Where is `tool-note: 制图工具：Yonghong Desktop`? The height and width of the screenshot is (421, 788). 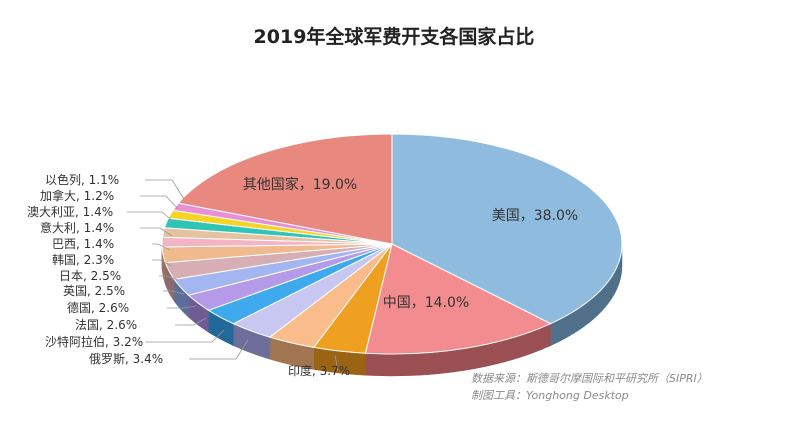
tool-note: 制图工具：Yonghong Desktop is located at coordinates (550, 395).